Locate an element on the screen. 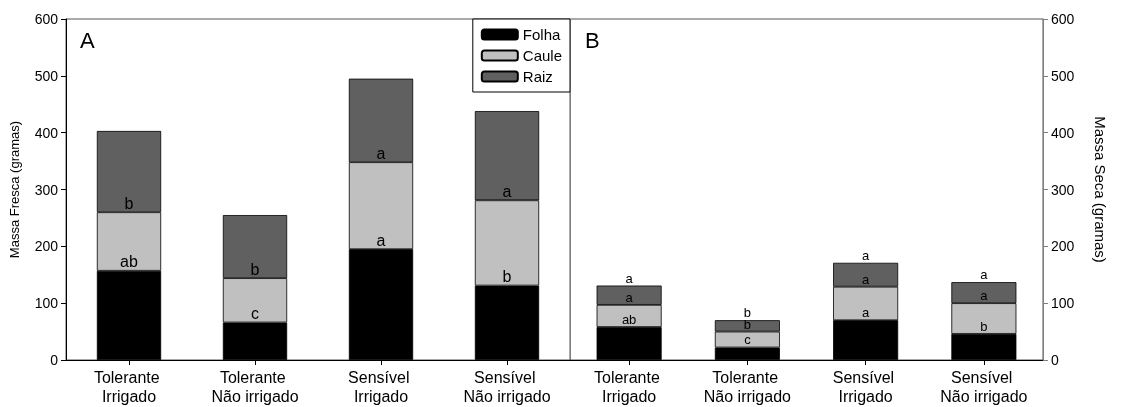 The image size is (1127, 407). chart-title: A is located at coordinates (87, 40).